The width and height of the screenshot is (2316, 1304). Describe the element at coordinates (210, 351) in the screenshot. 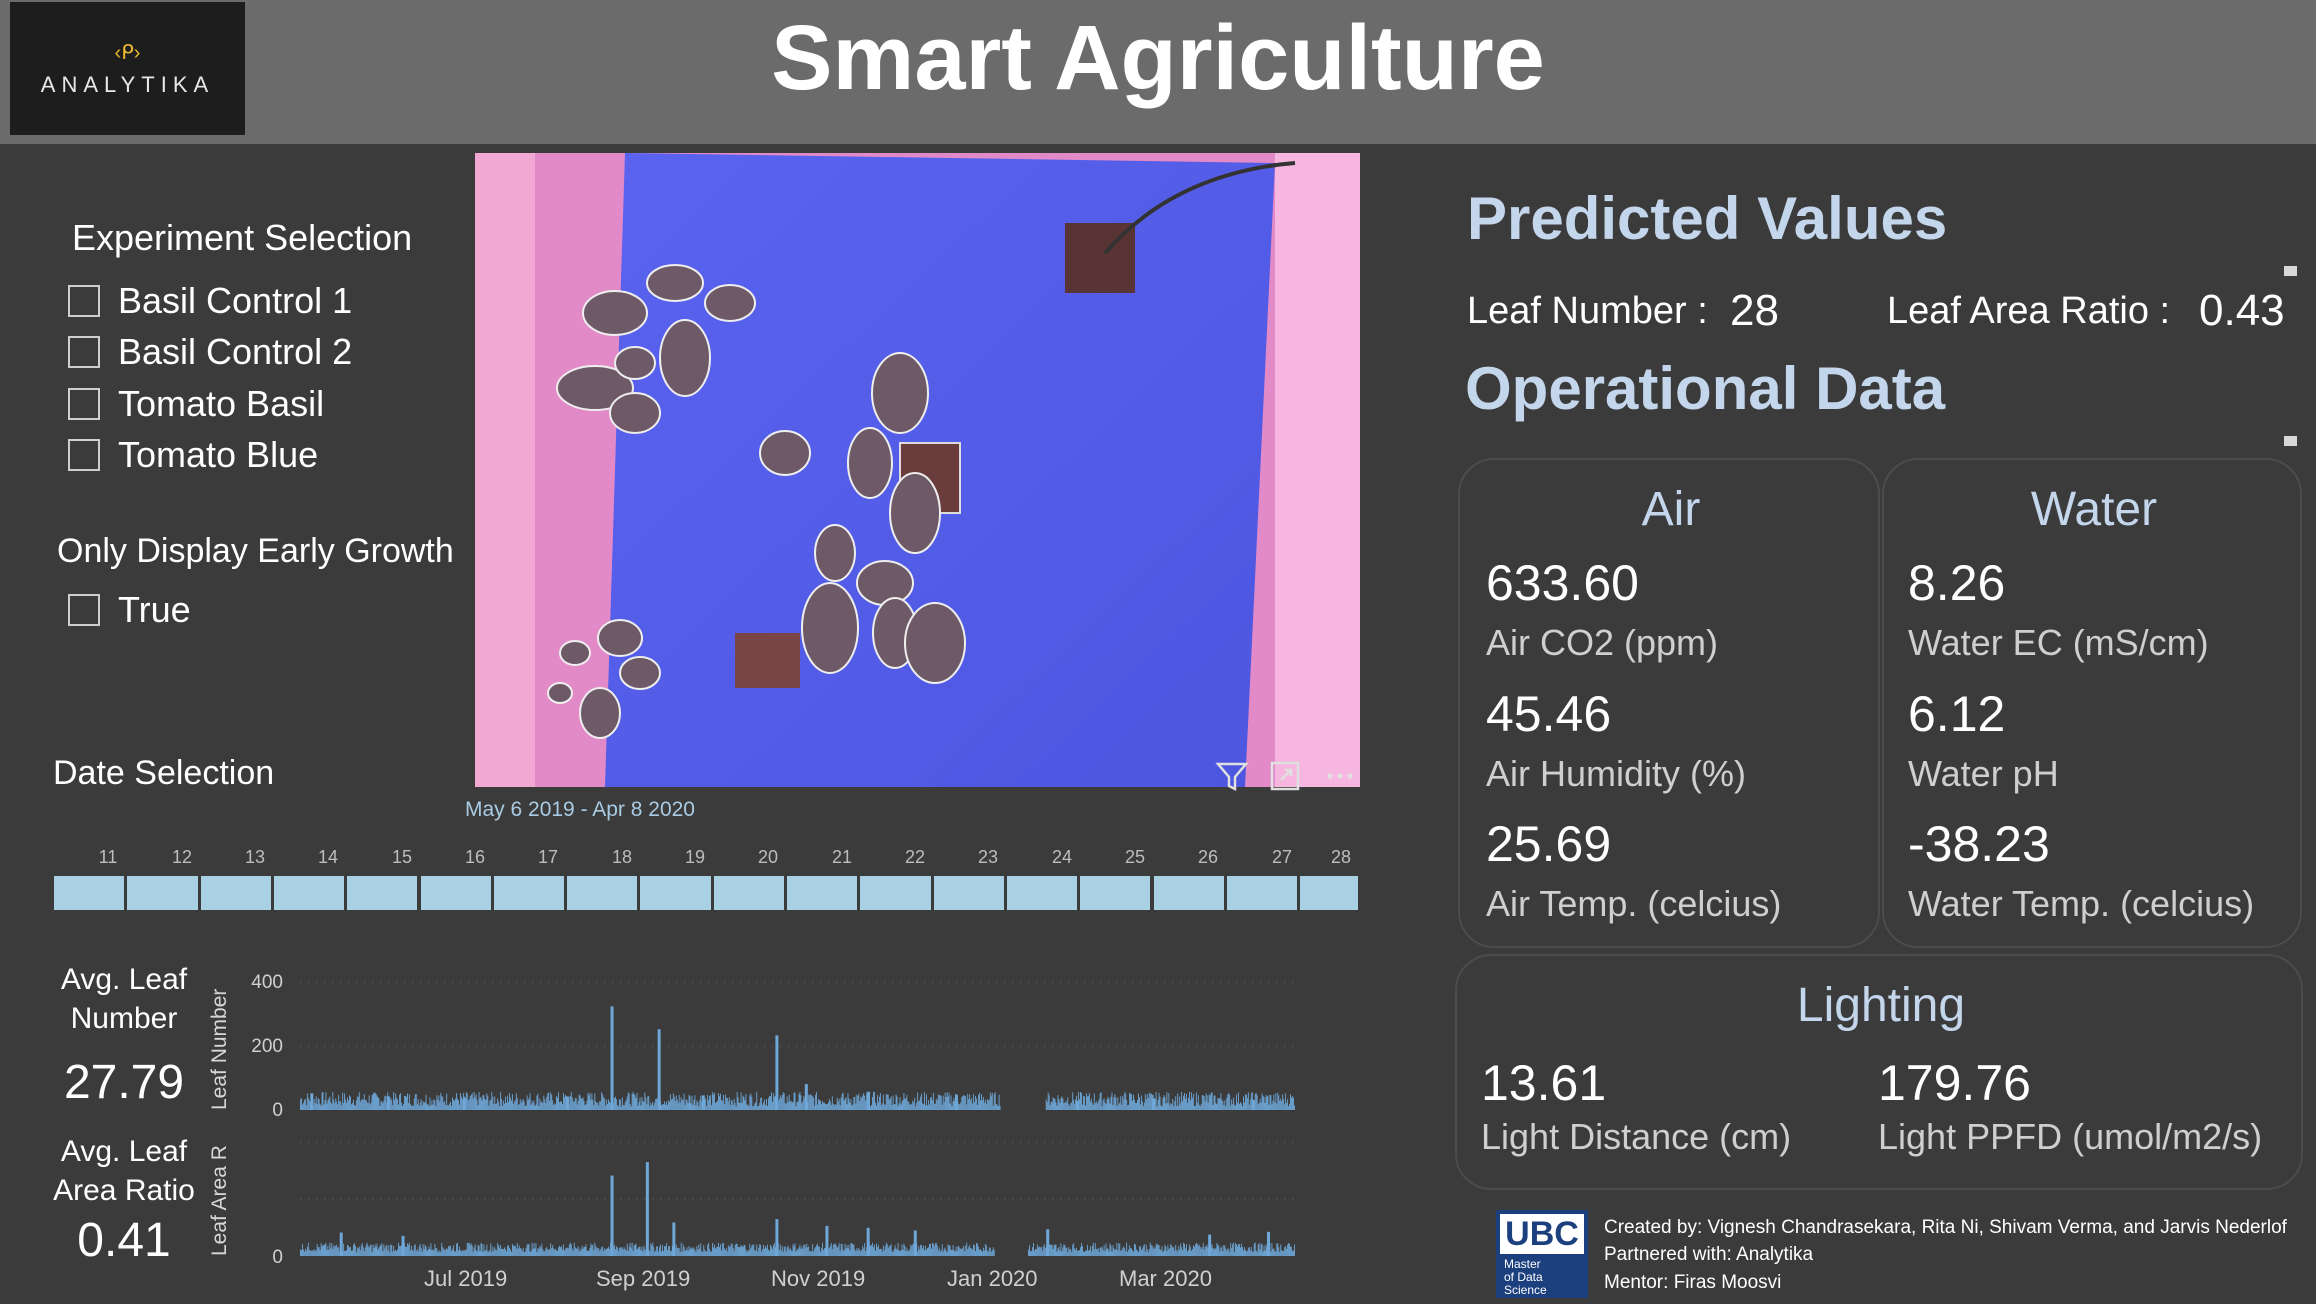

I see `experiment-option-basil-control-2: Basil Control 2` at that location.